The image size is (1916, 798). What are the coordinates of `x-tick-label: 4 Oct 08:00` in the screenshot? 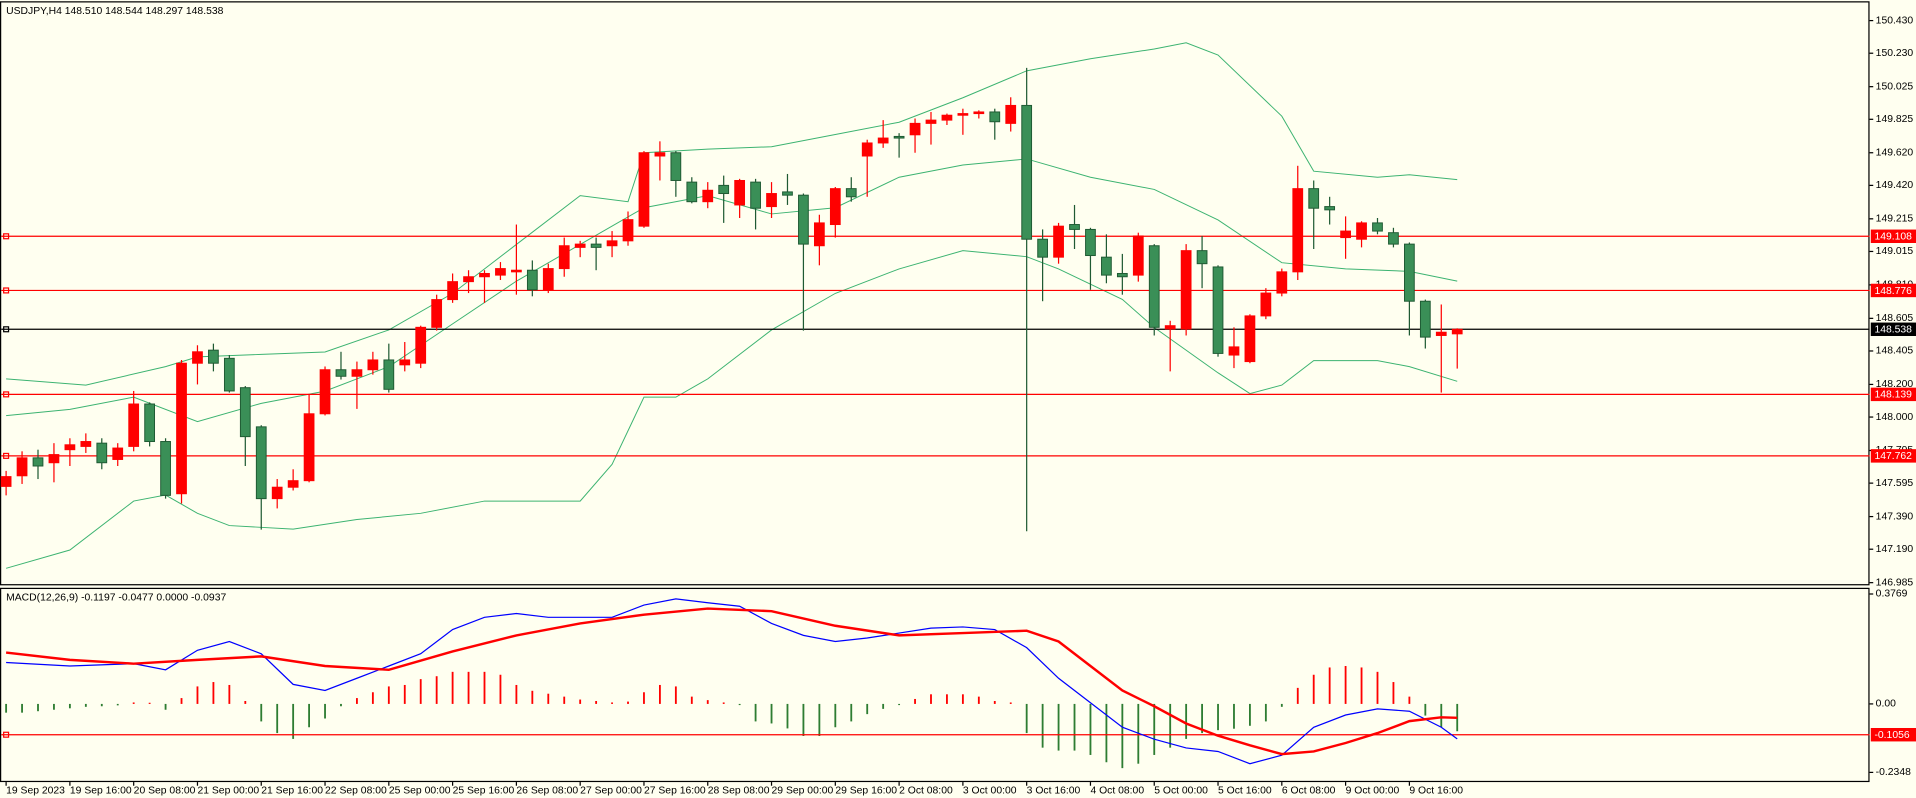 It's located at (1117, 790).